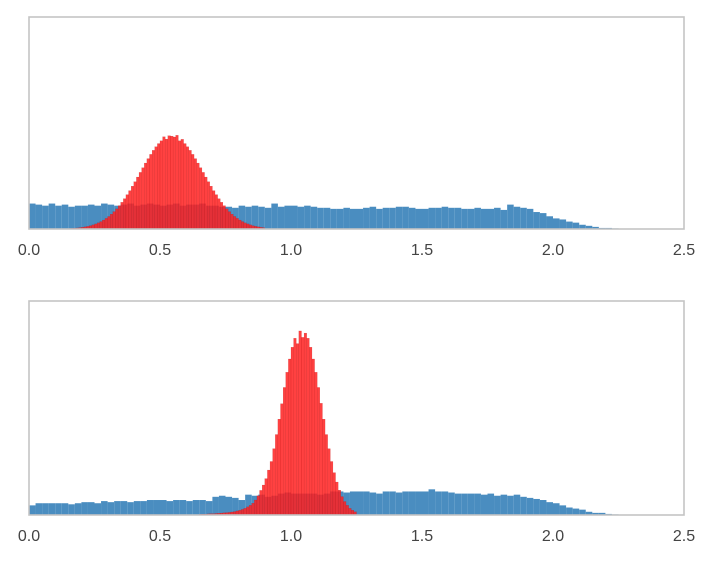 This screenshot has width=715, height=569. What do you see at coordinates (553, 536) in the screenshot?
I see `x-tick-label: 2.0` at bounding box center [553, 536].